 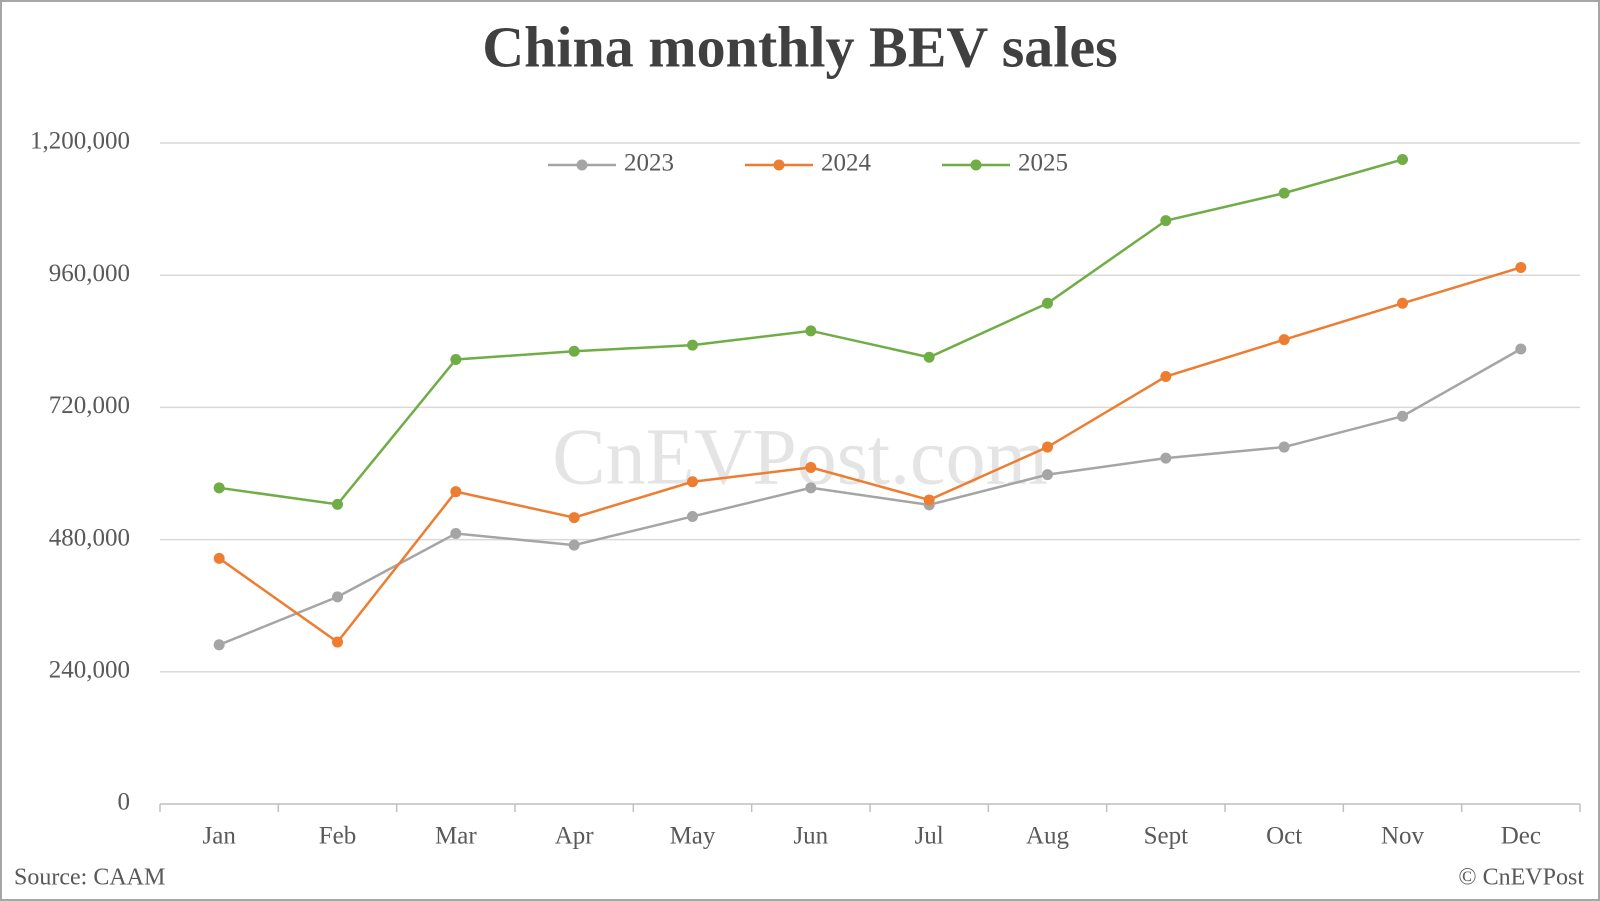 I want to click on source: Source: CAAM, so click(x=89, y=878).